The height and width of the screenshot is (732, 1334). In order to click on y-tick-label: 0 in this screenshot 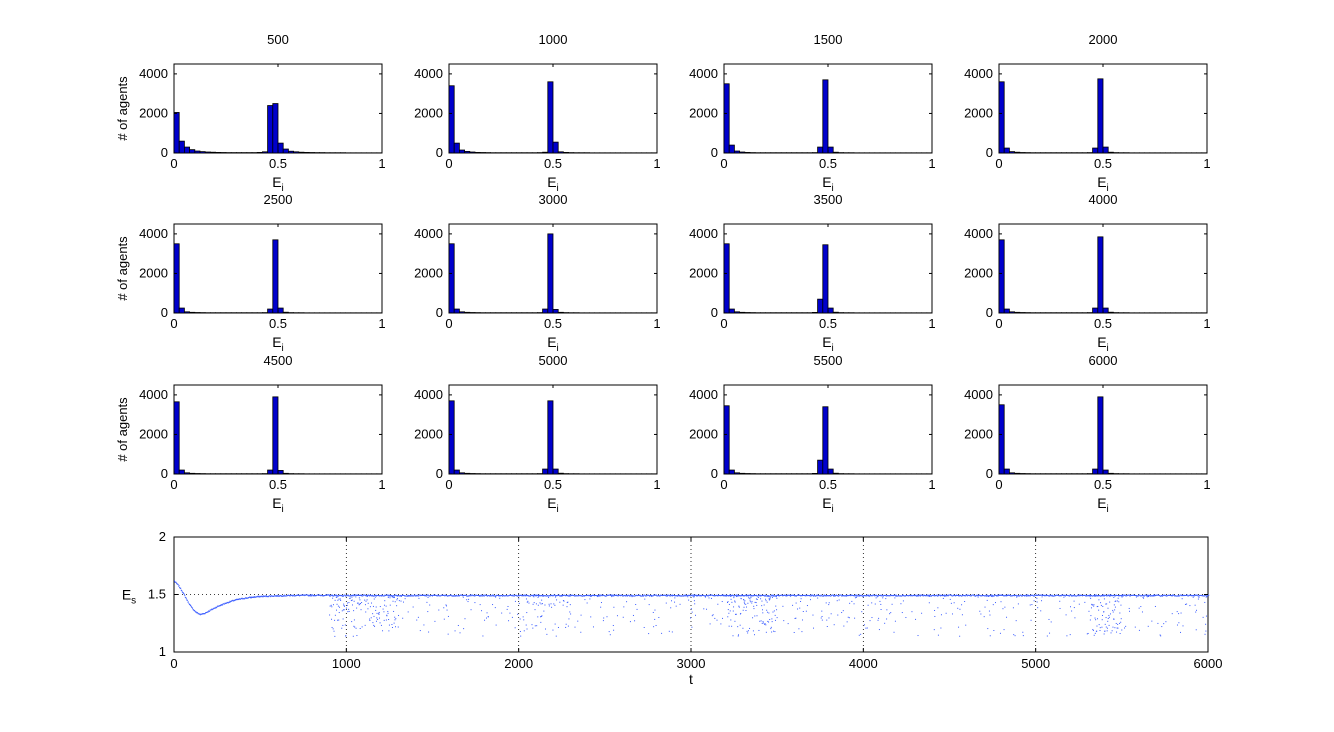, I will do `click(439, 312)`.